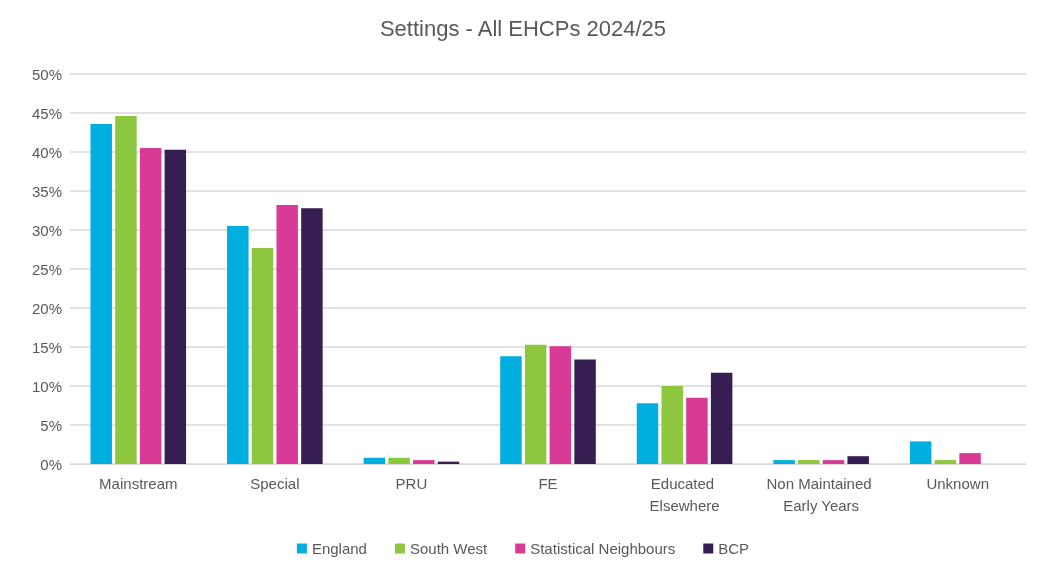 Image resolution: width=1048 pixels, height=569 pixels. I want to click on x-tick-label: Special, so click(275, 483).